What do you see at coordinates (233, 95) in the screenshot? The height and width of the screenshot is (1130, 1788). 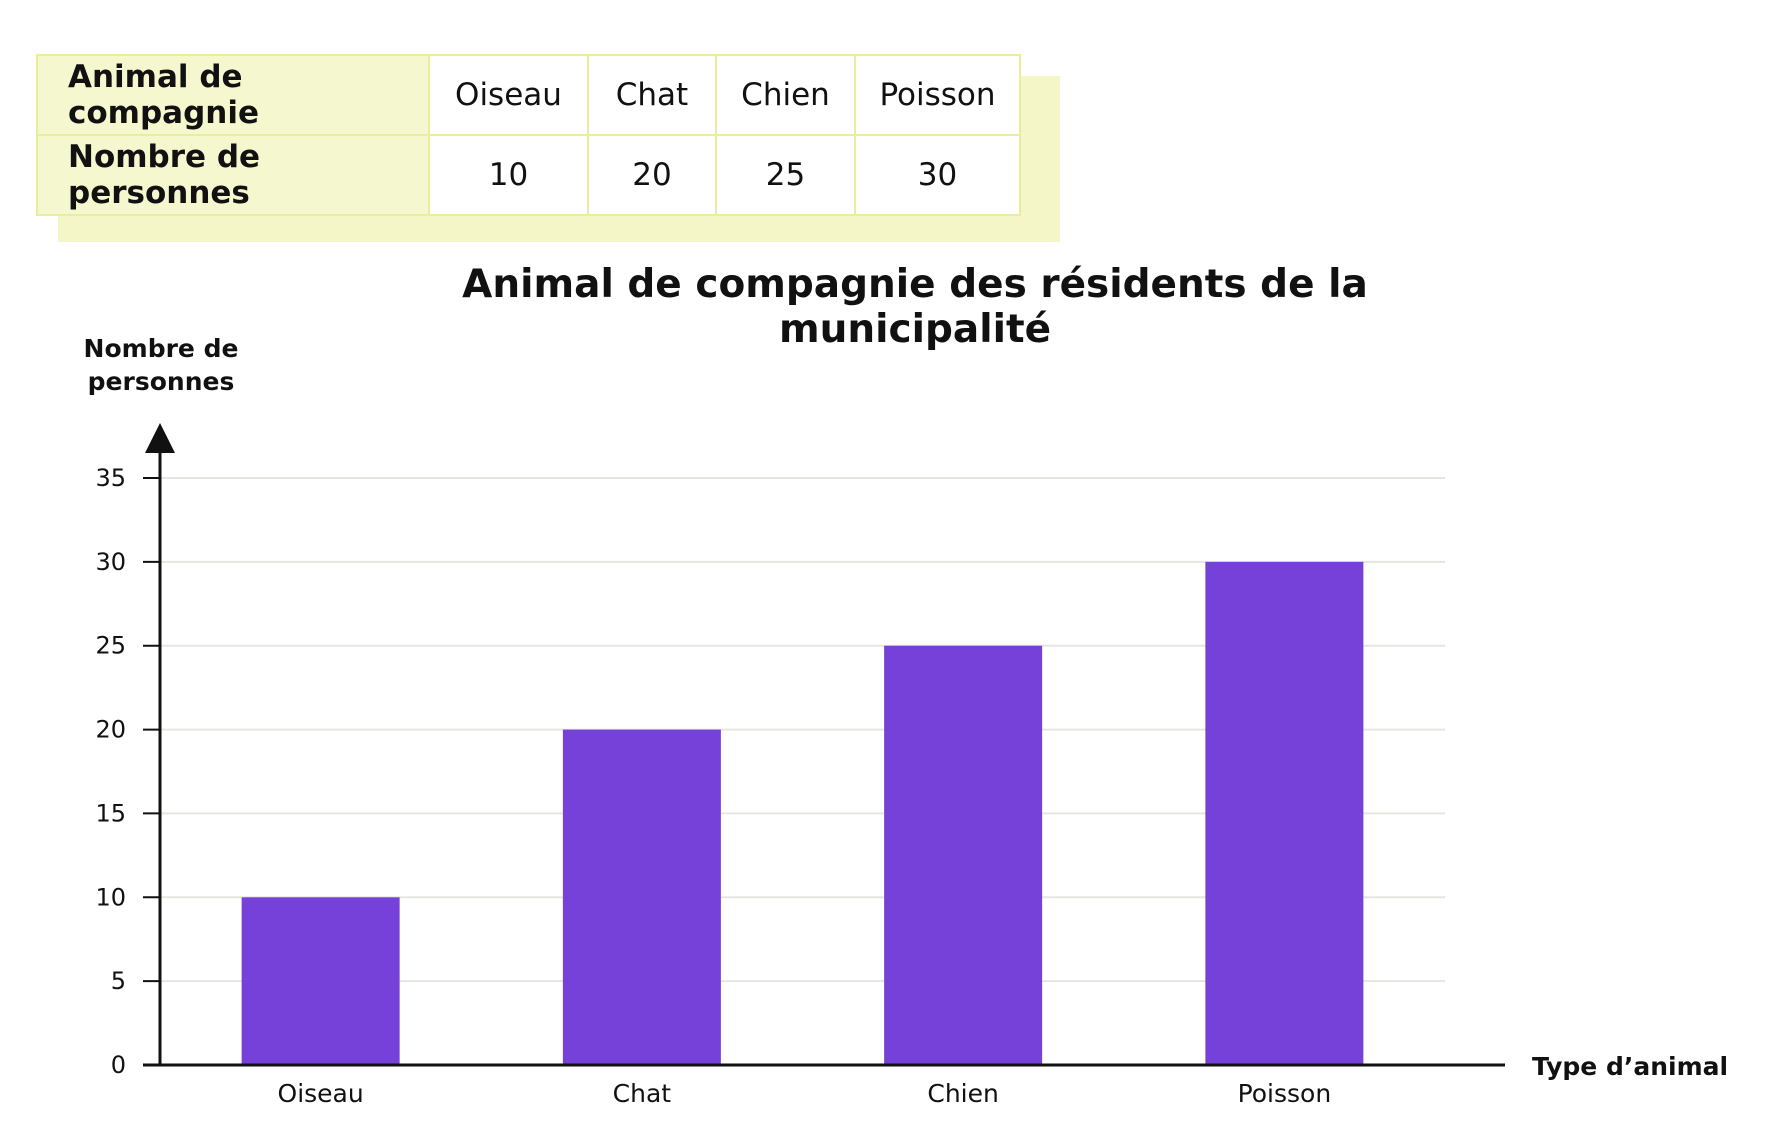 I see `row-header-animal: Animal de compagnie` at bounding box center [233, 95].